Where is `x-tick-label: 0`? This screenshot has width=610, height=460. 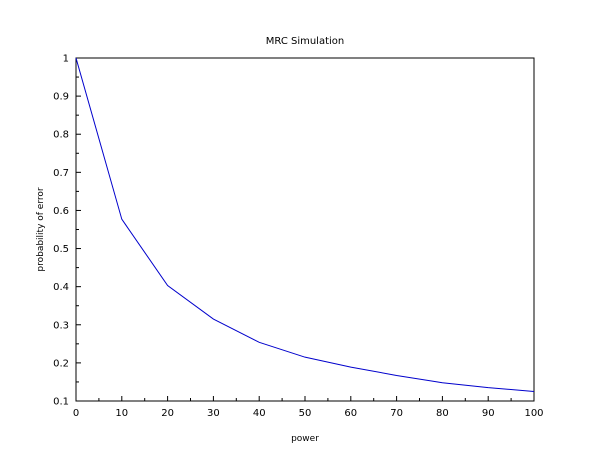 x-tick-label: 0 is located at coordinates (76, 413).